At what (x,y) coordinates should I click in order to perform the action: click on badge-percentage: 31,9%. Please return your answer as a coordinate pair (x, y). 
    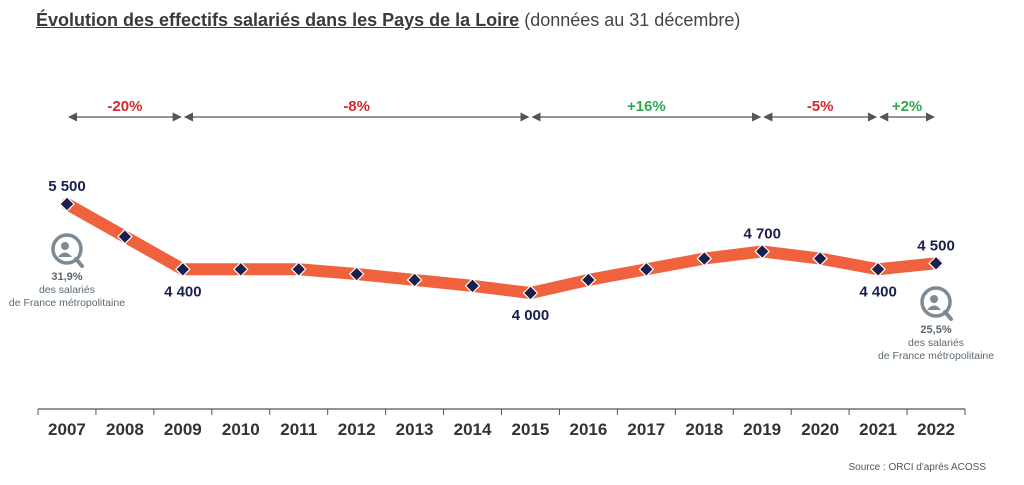
    Looking at the image, I should click on (66, 277).